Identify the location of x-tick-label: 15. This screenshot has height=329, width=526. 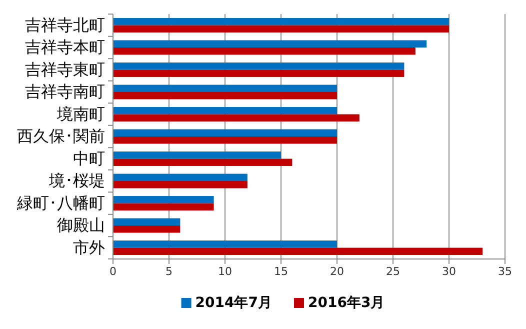
(281, 271).